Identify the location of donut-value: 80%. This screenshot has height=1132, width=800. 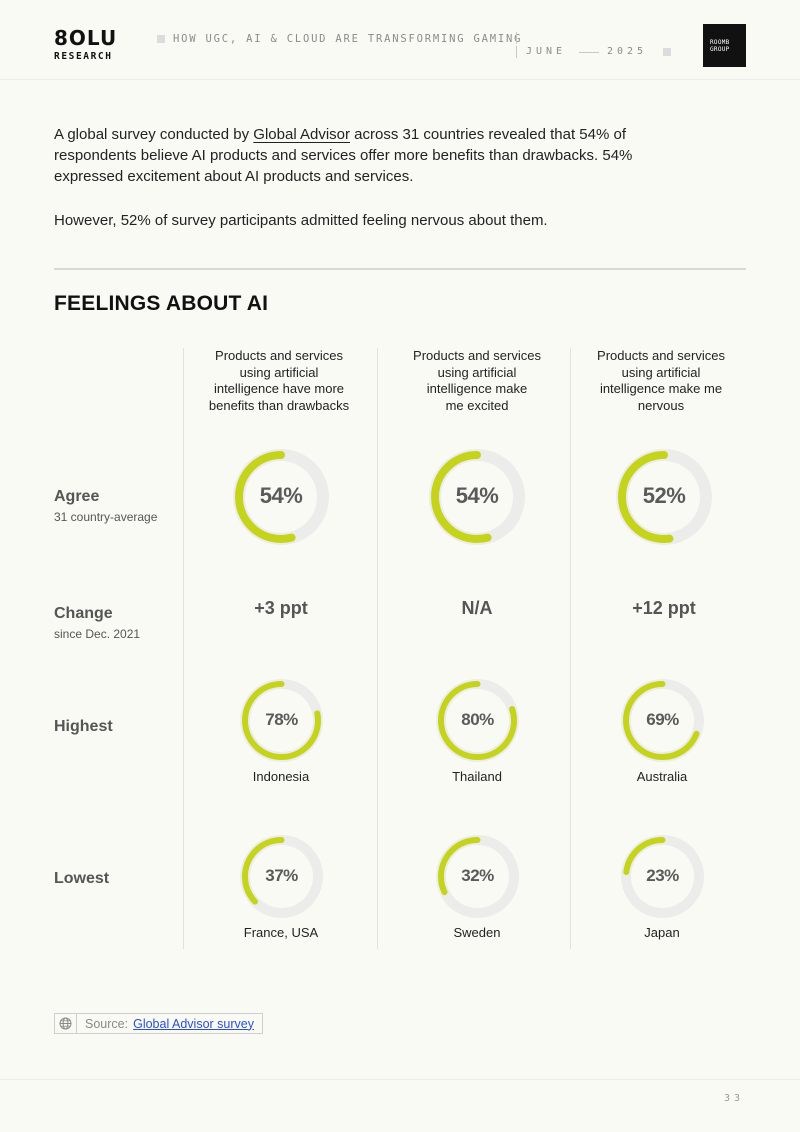
(477, 719).